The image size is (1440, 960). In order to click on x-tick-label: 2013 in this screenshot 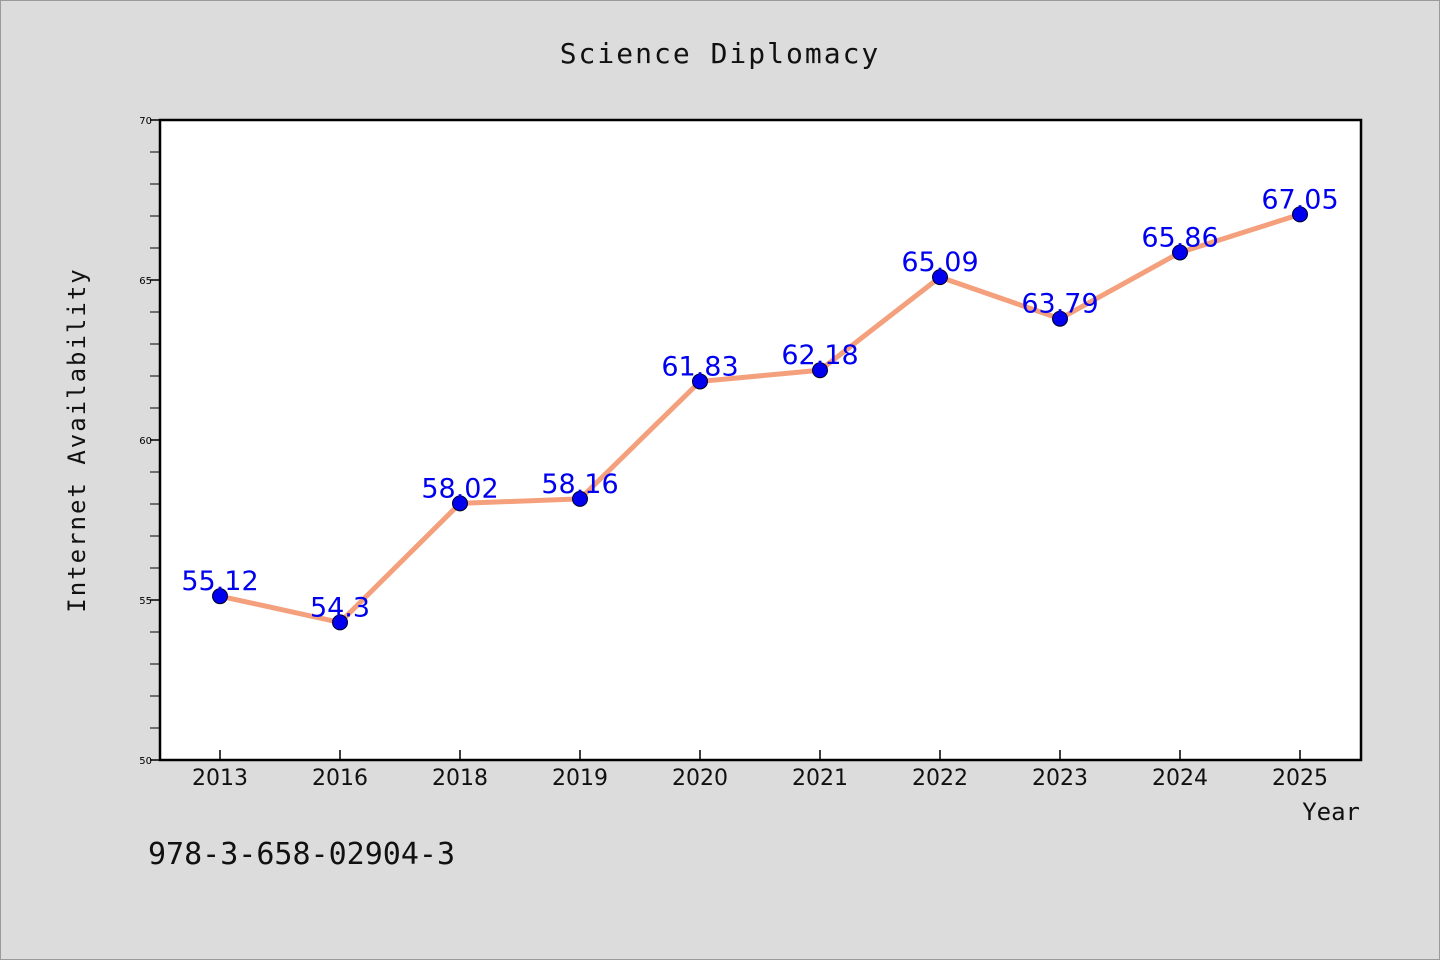, I will do `click(220, 778)`.